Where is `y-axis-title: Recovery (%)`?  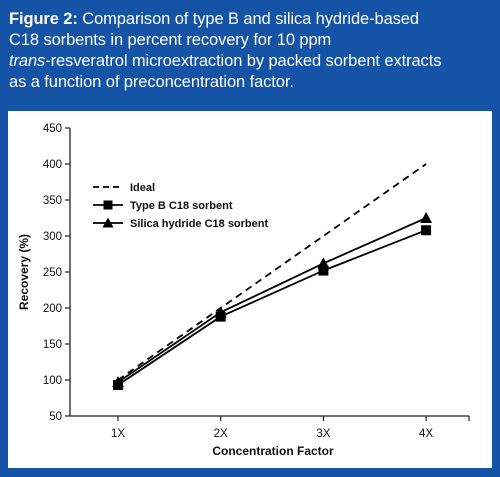 y-axis-title: Recovery (%) is located at coordinates (24, 272).